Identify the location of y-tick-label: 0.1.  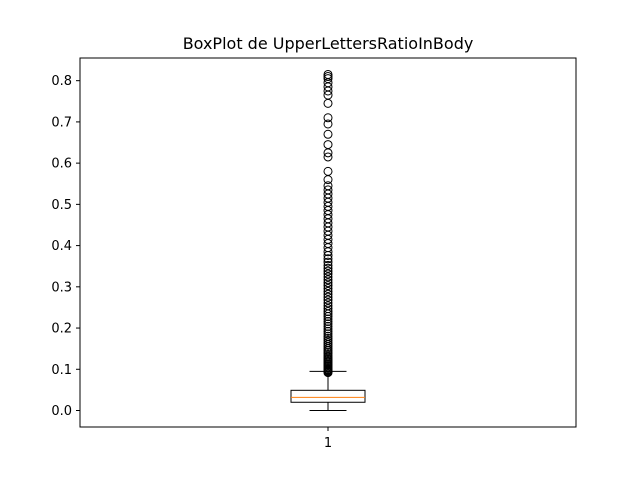
(61, 370).